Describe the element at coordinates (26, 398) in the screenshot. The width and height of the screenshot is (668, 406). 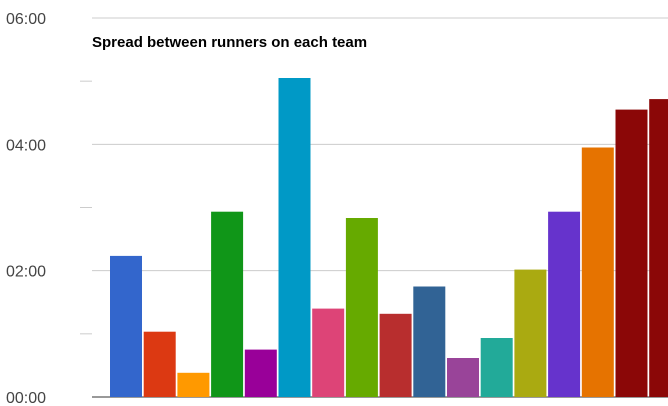
I see `y-tick-label: 00:00` at that location.